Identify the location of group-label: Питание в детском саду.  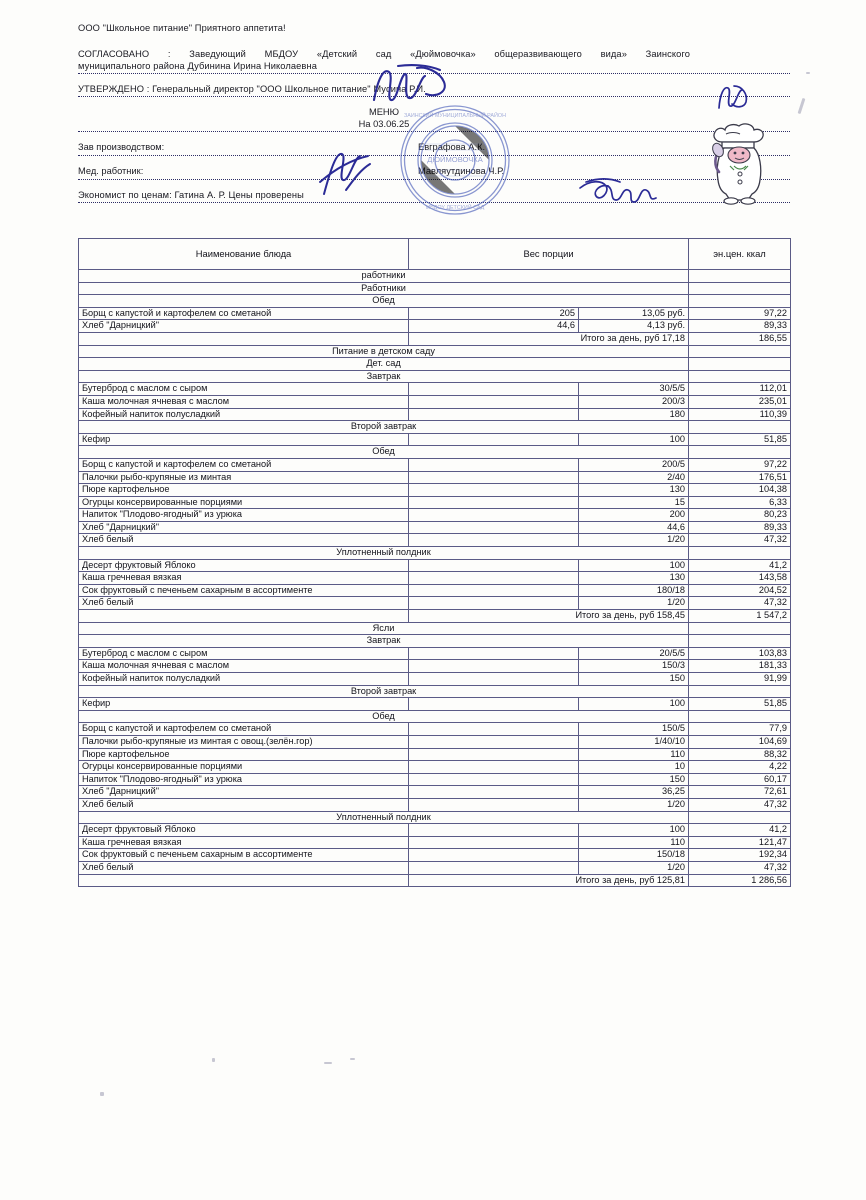
(383, 351).